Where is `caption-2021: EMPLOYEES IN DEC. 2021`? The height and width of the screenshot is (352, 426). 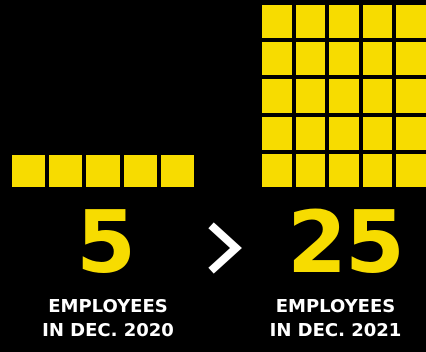 caption-2021: EMPLOYEES IN DEC. 2021 is located at coordinates (335, 319).